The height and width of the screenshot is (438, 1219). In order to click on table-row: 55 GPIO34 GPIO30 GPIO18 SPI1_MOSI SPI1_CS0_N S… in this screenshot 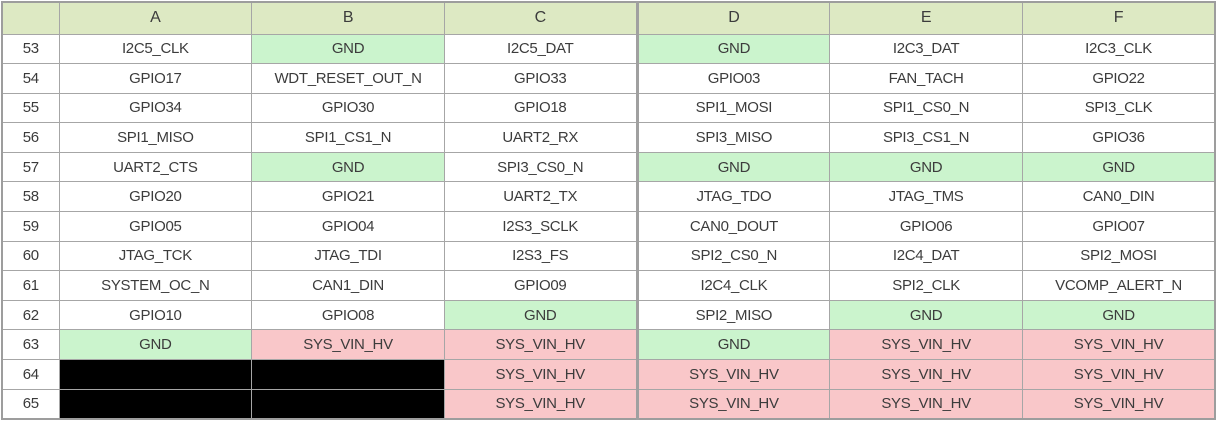, I will do `click(608, 108)`.